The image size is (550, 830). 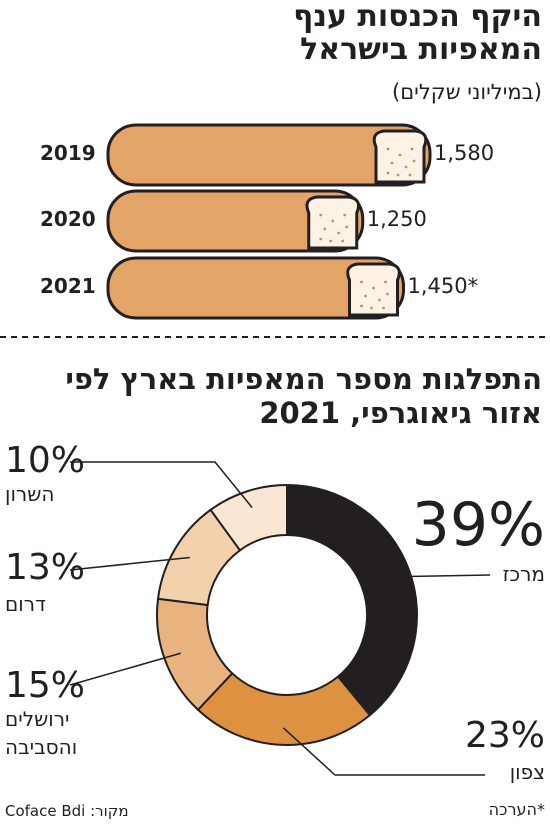 I want to click on value-label: 1,450*, so click(x=443, y=286).